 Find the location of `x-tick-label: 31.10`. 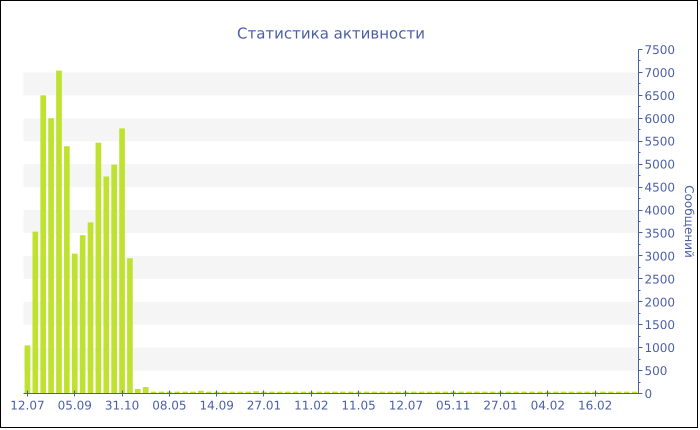

x-tick-label: 31.10 is located at coordinates (122, 405).